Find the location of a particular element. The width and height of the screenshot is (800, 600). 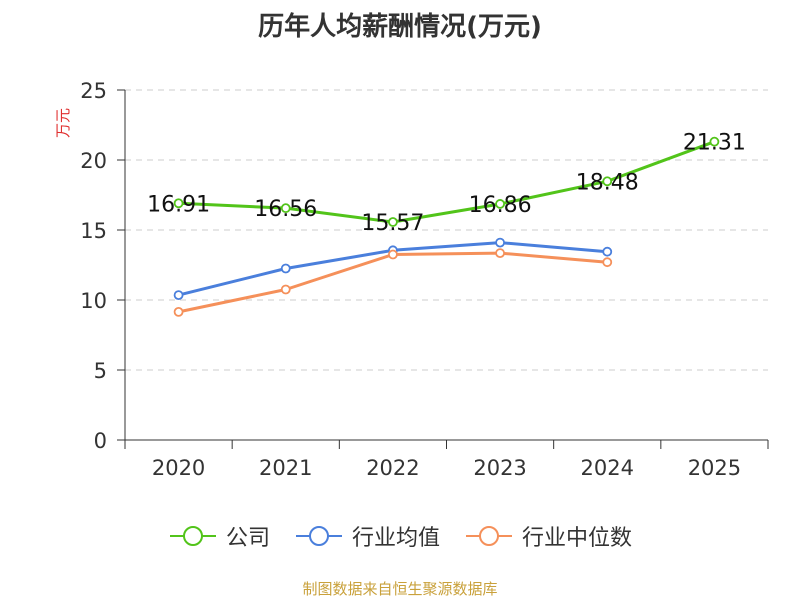

legend-label: 公司 is located at coordinates (247, 538).